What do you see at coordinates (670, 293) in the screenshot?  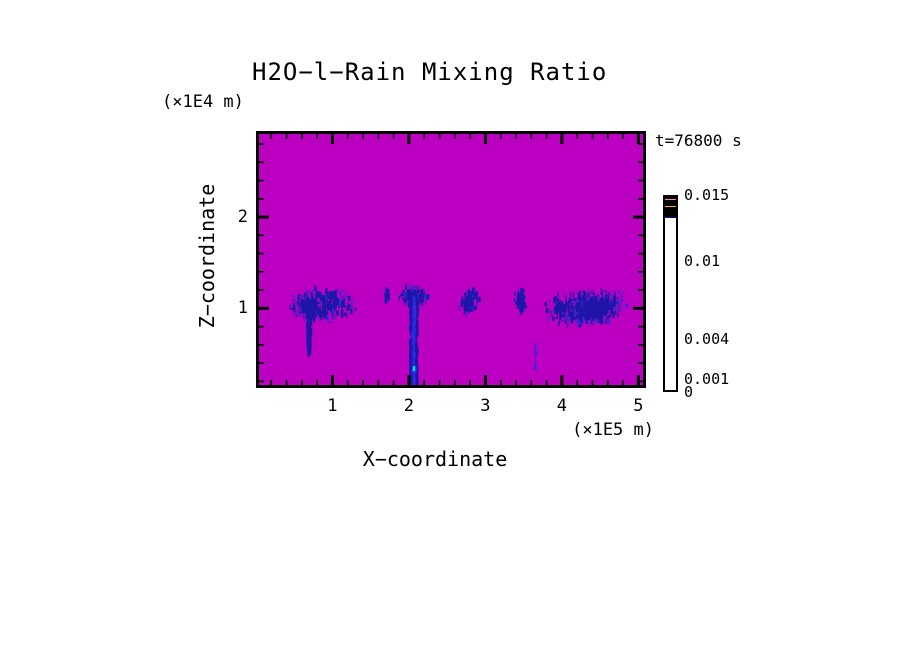 I see `colorbar` at bounding box center [670, 293].